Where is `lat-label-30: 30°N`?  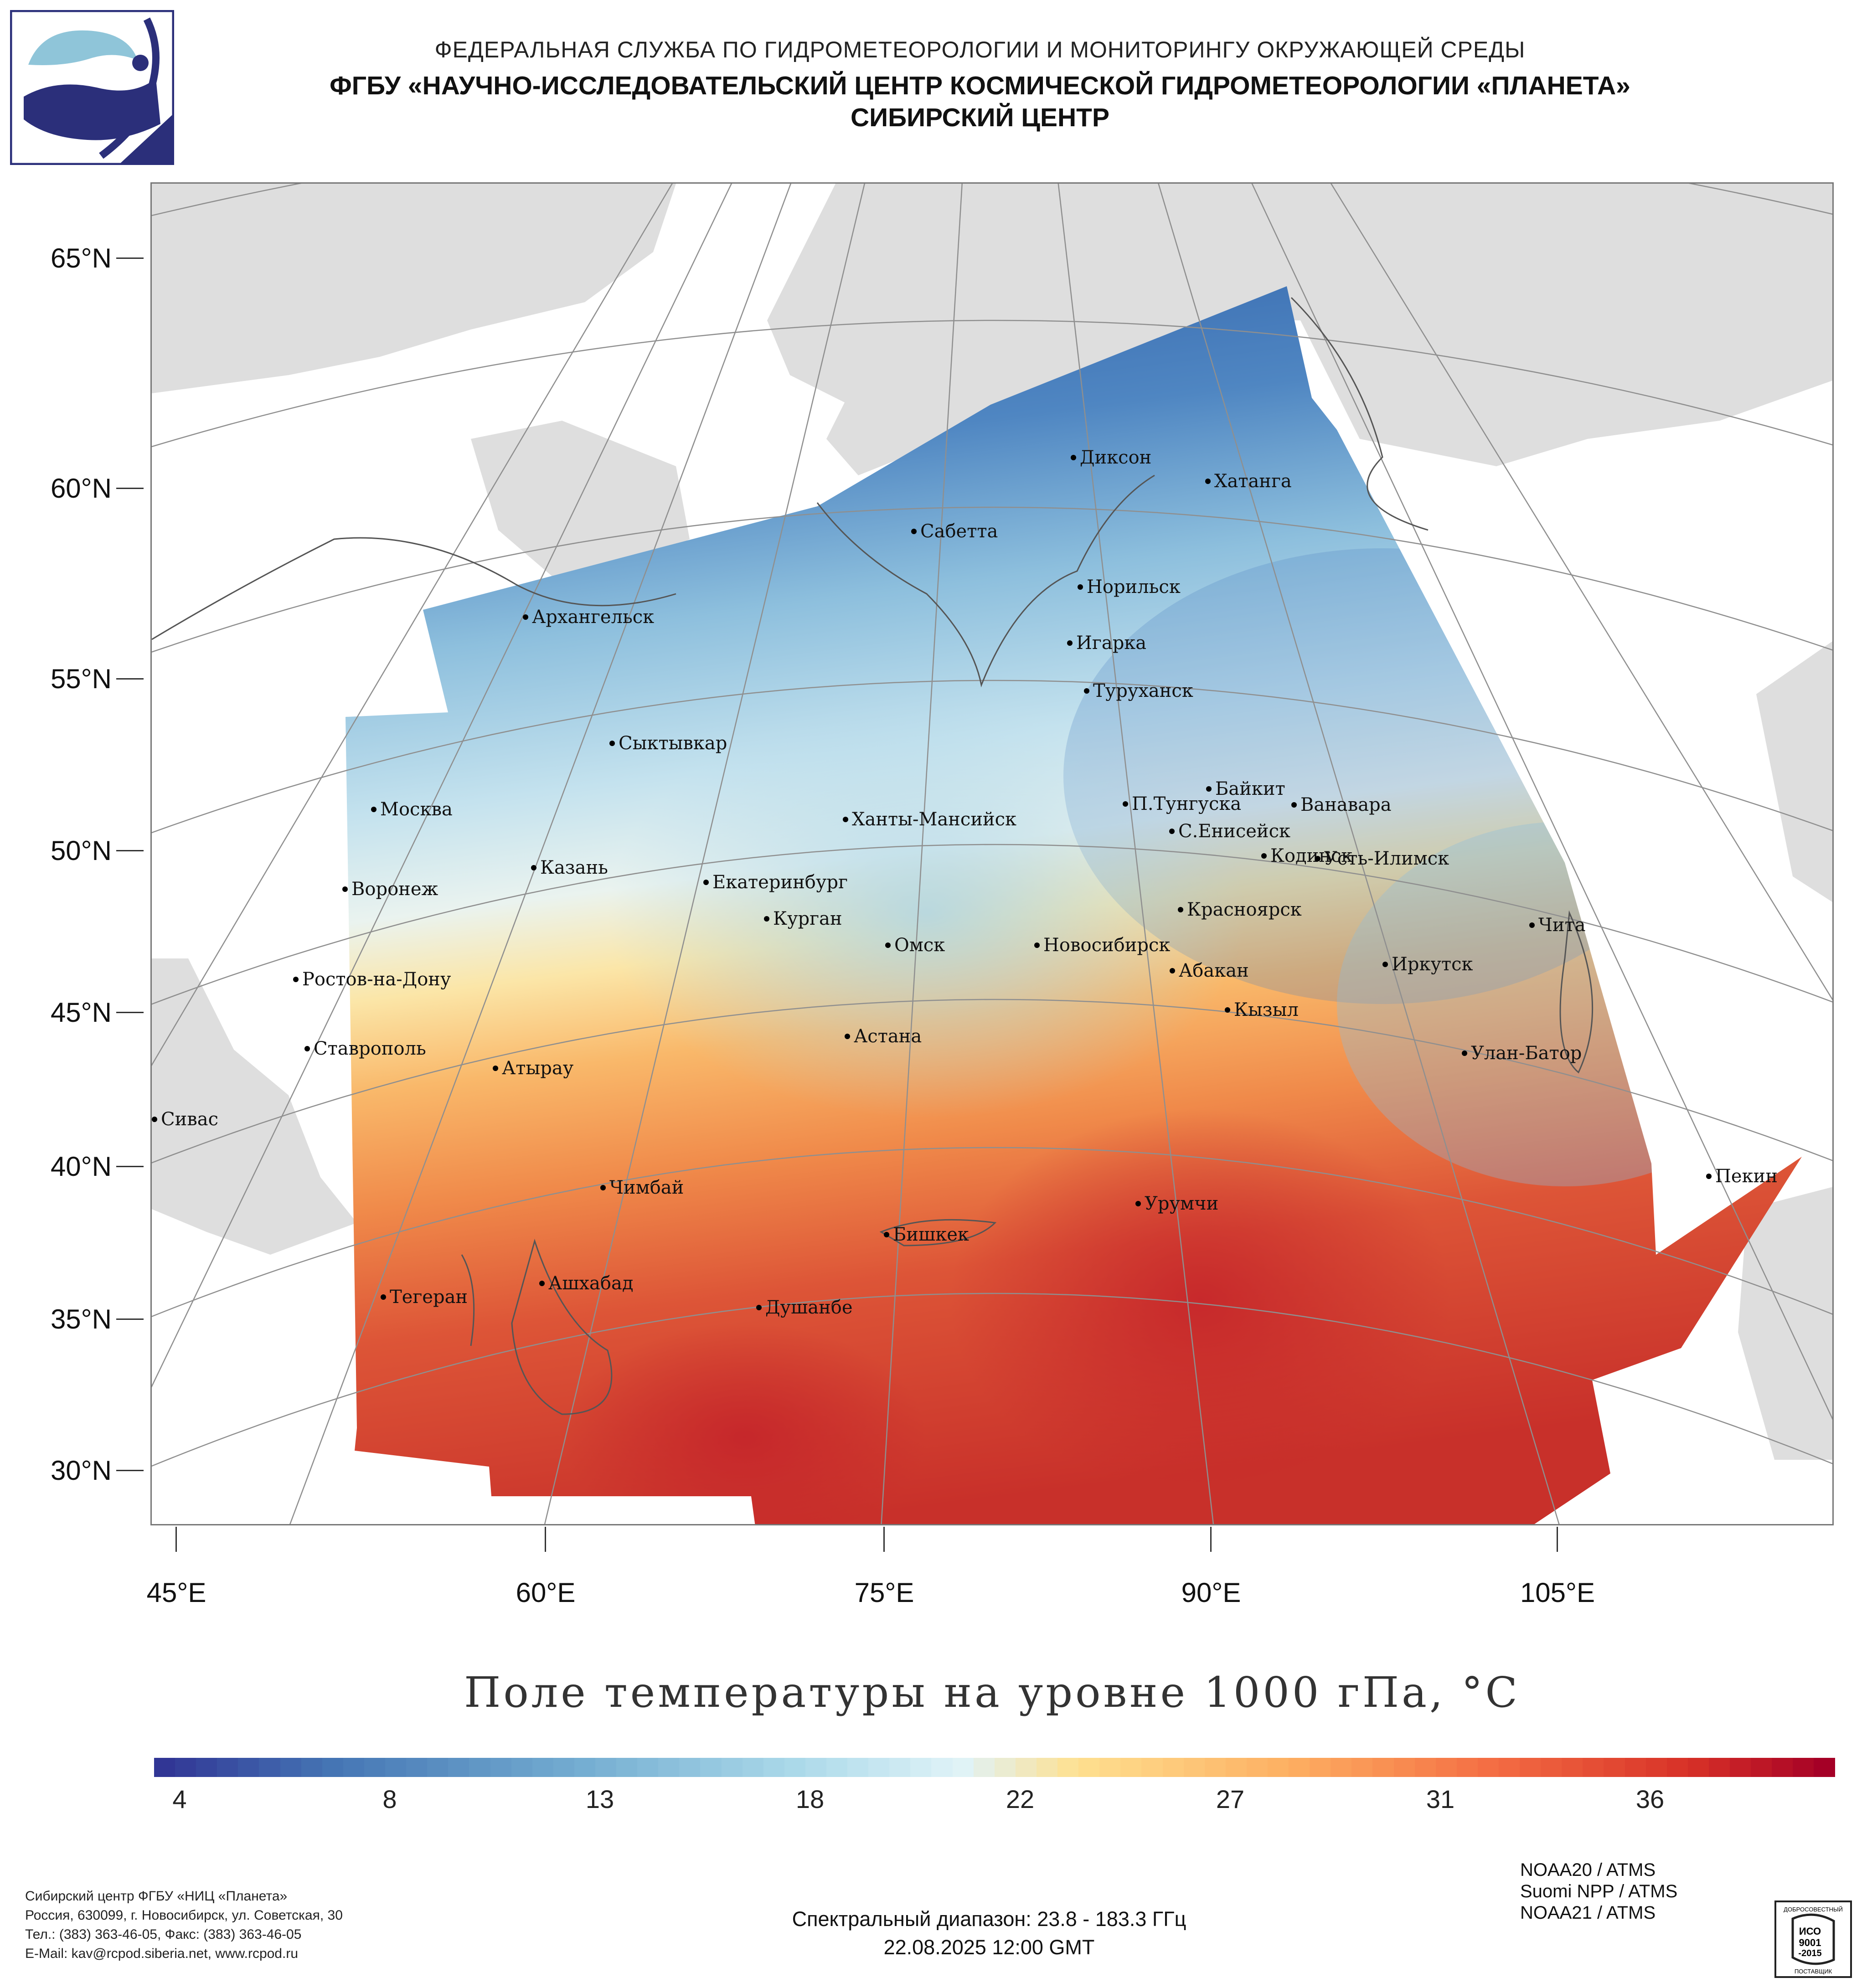 lat-label-30: 30°N is located at coordinates (81, 1470).